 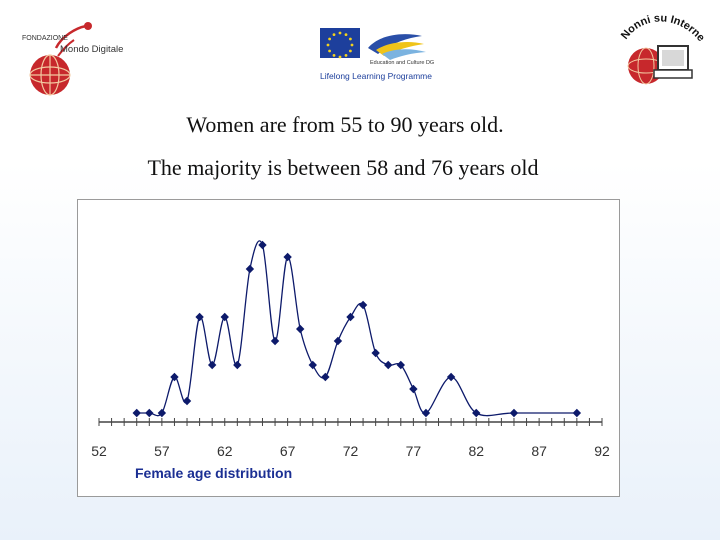 What do you see at coordinates (539, 451) in the screenshot?
I see `x-tick-label: 87` at bounding box center [539, 451].